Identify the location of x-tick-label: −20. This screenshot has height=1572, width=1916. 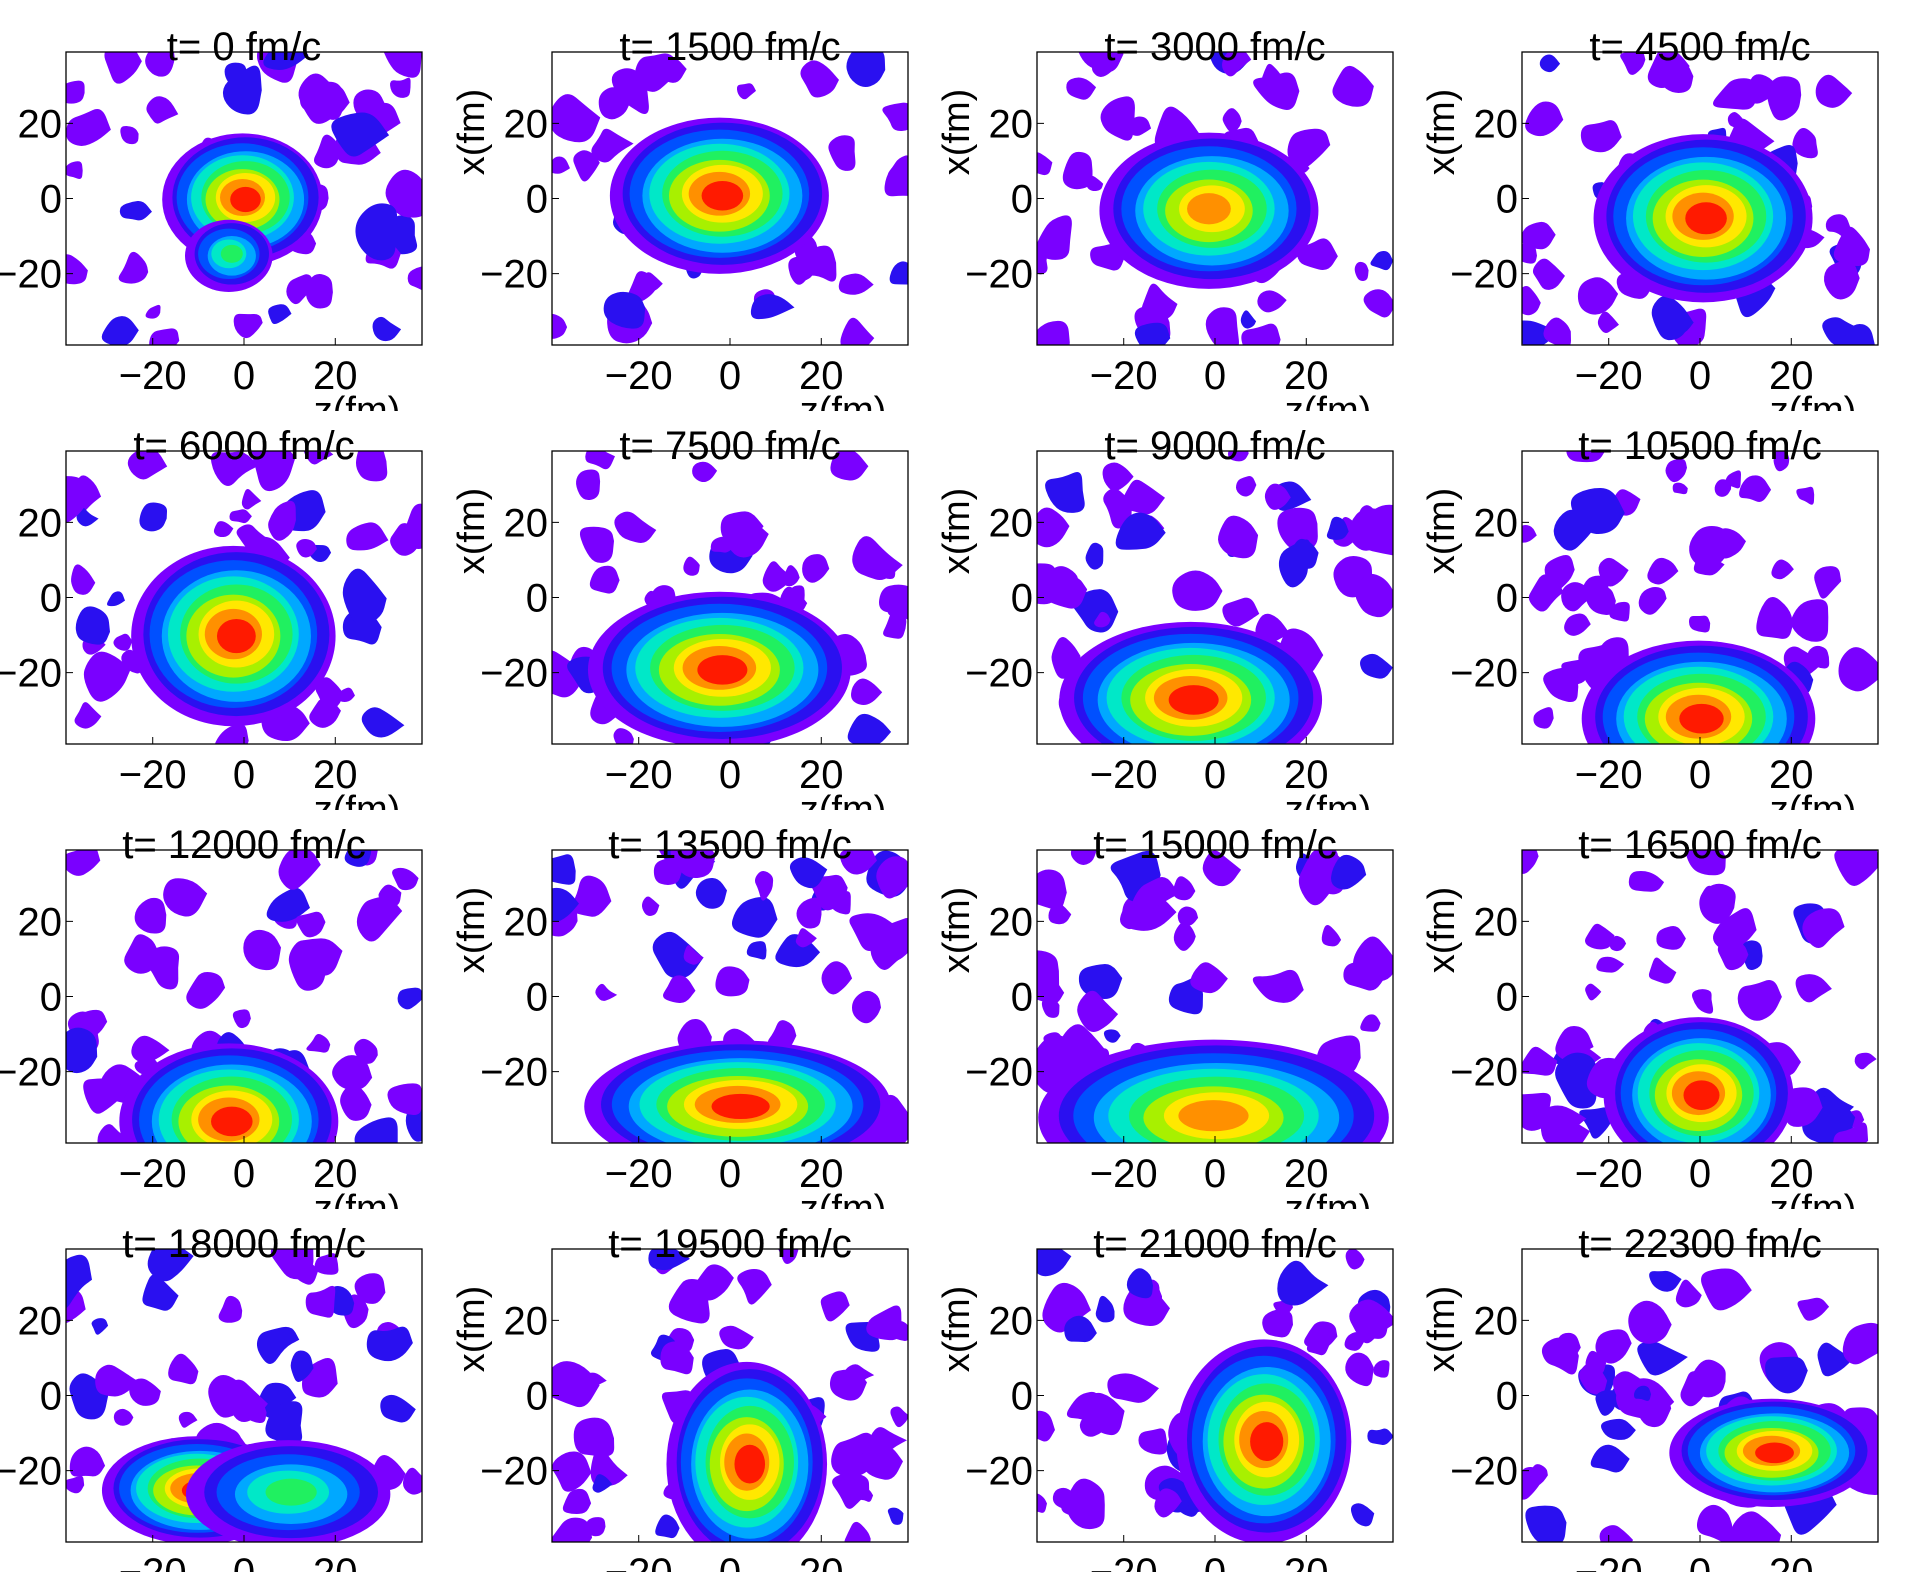
(1124, 775).